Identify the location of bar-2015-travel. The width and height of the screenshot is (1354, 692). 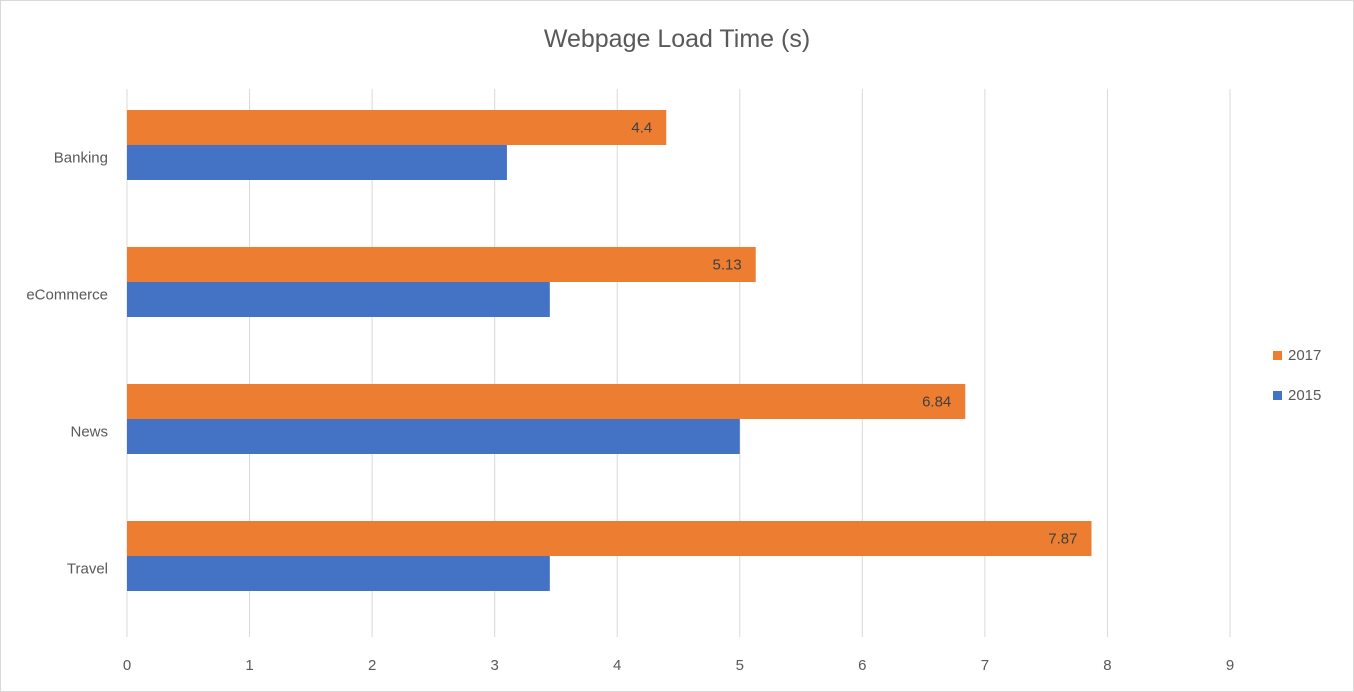
(338, 573).